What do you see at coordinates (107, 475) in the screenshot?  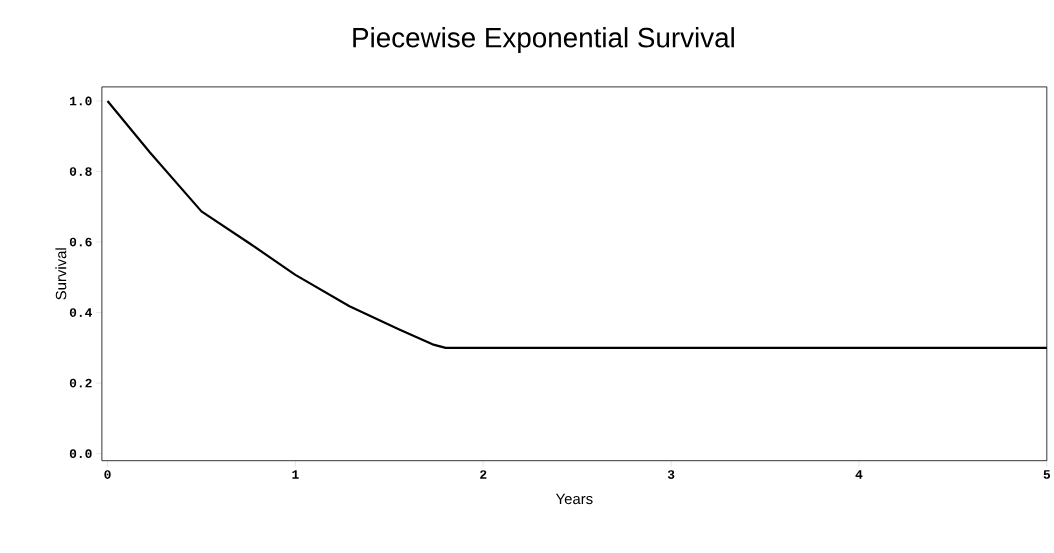 I see `x-tick-label: 0` at bounding box center [107, 475].